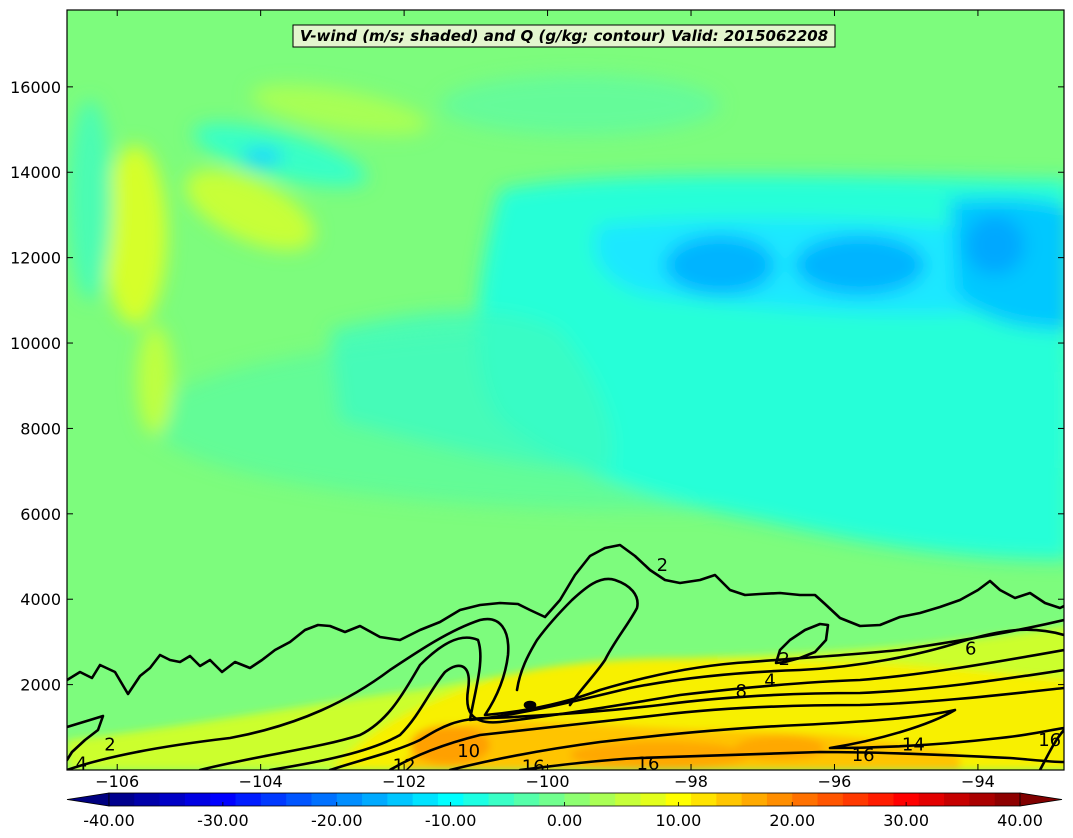  Describe the element at coordinates (117, 781) in the screenshot. I see `x-tick-label: −106` at that location.